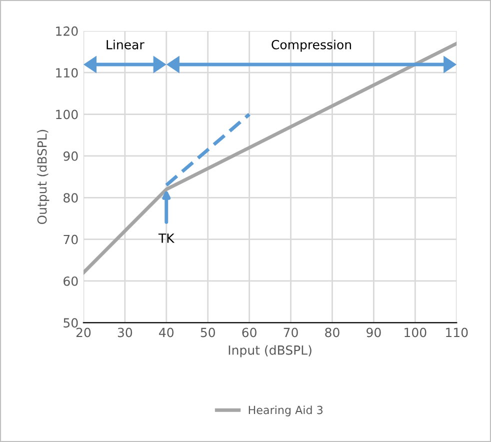 This screenshot has height=442, width=491. What do you see at coordinates (83, 333) in the screenshot?
I see `x-tick-label: 20` at bounding box center [83, 333].